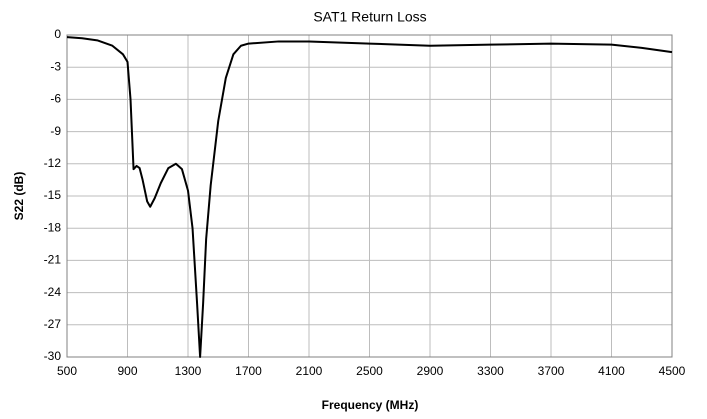 The width and height of the screenshot is (707, 419). I want to click on y-tick-label: -27, so click(53, 324).